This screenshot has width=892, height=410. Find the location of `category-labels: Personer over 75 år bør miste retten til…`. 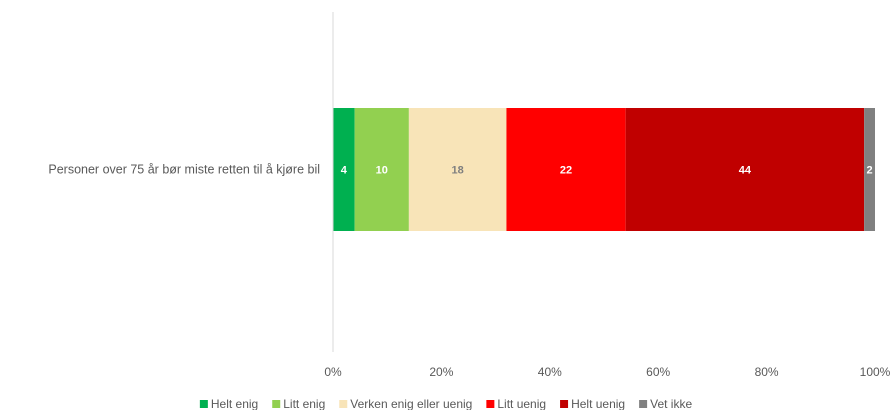

category-labels: Personer over 75 år bør miste retten til… is located at coordinates (184, 170).